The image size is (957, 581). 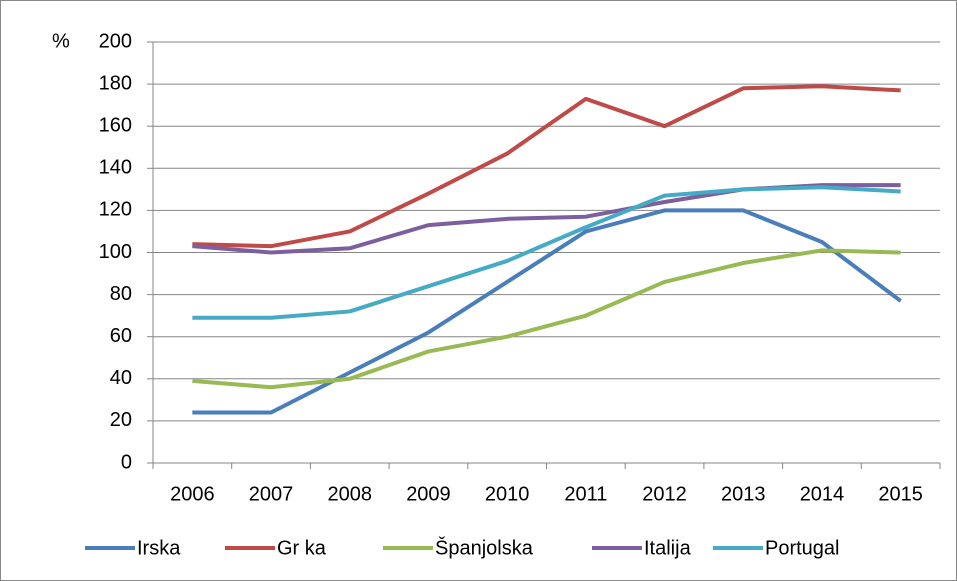 I want to click on y-unit-label: %, so click(x=61, y=41).